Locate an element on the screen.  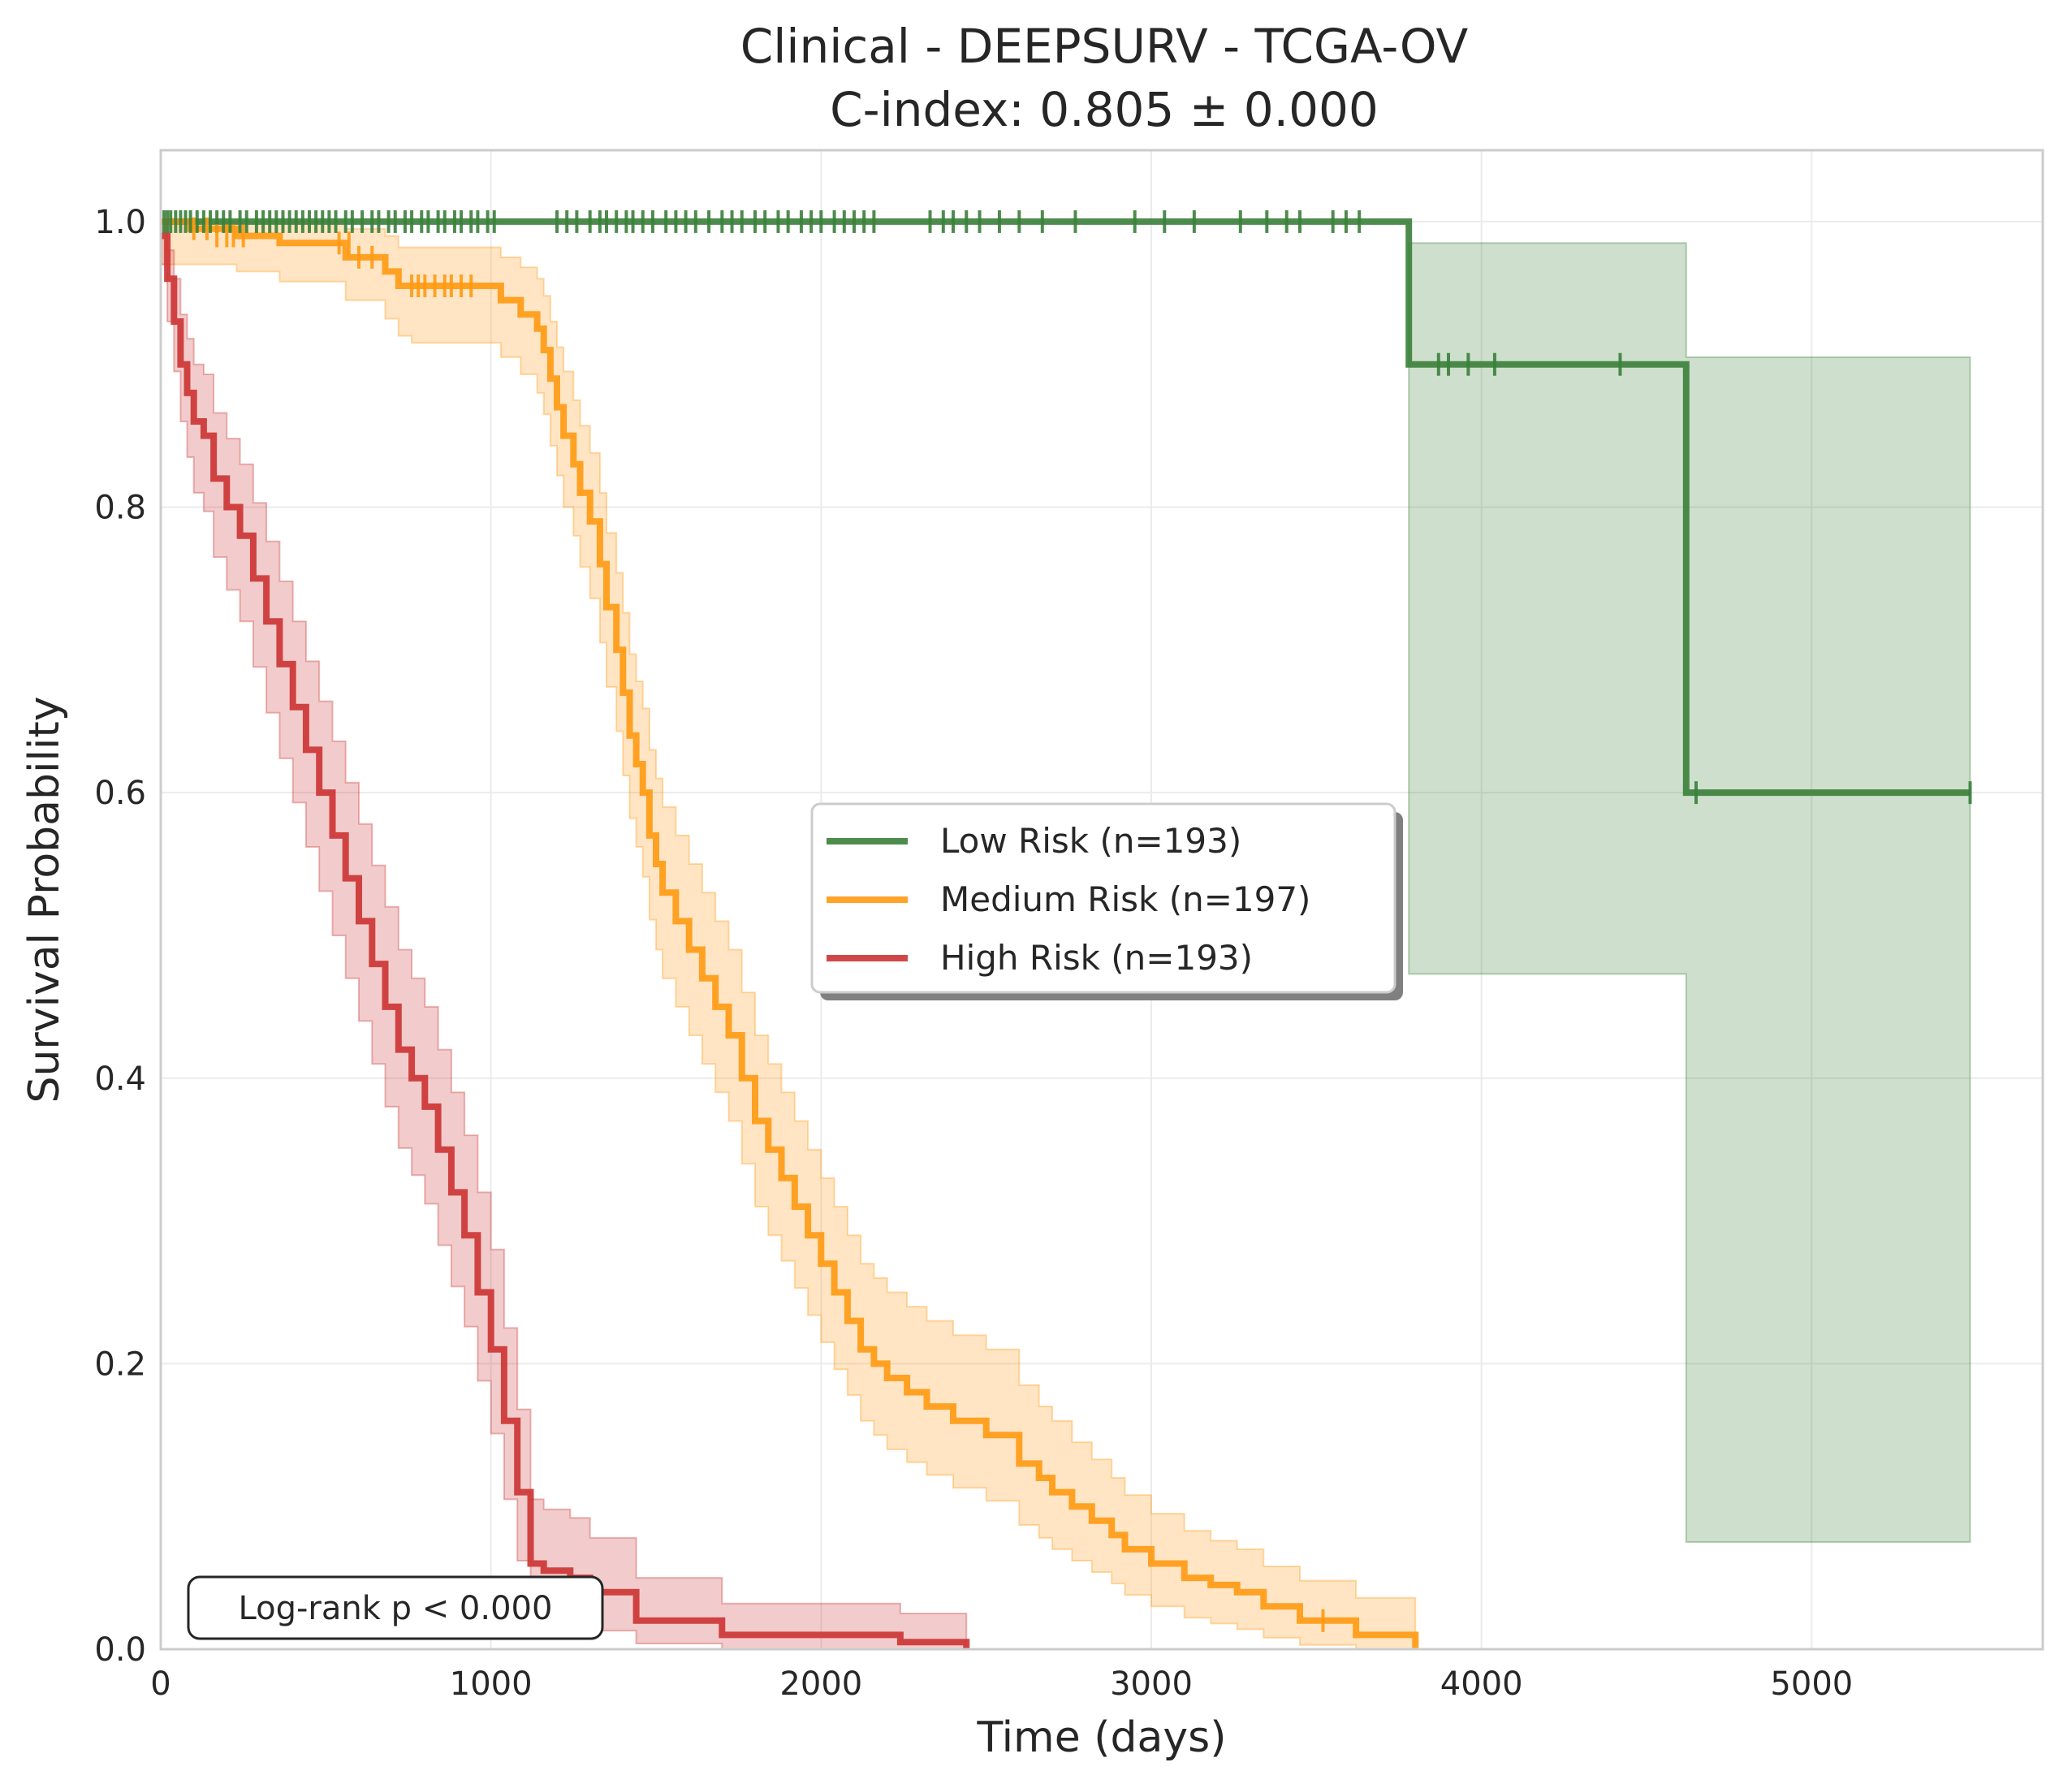
y-axis-ticks: 0.0 0.2 0.4 0.6 0.8 1.0 is located at coordinates (120, 936).